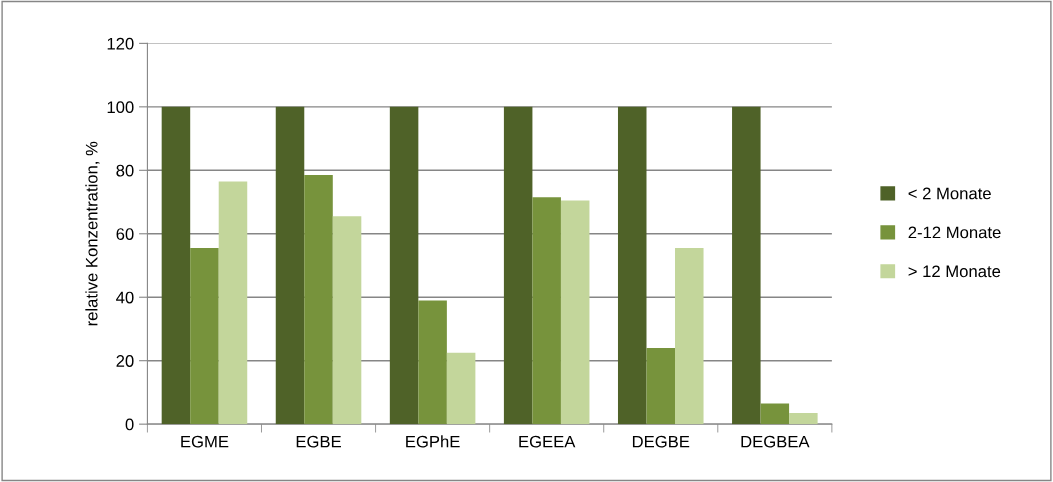 Image resolution: width=1053 pixels, height=482 pixels. Describe the element at coordinates (125, 361) in the screenshot. I see `y-tick-label: 20` at that location.